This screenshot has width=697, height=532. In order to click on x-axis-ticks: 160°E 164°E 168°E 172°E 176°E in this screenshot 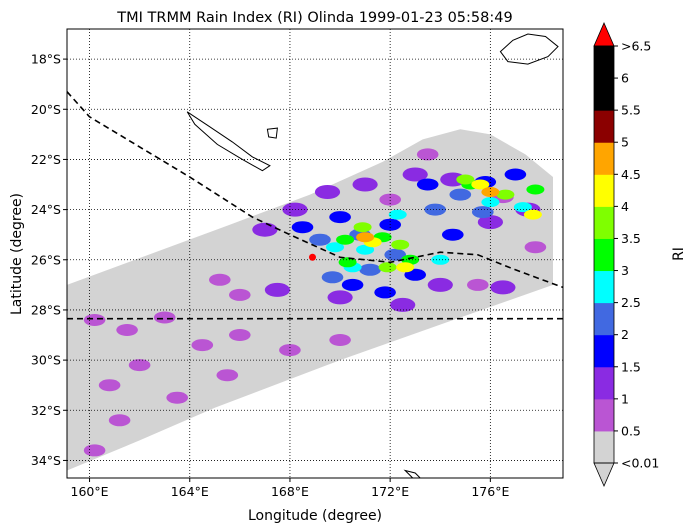, I will do `click(290, 488)`.